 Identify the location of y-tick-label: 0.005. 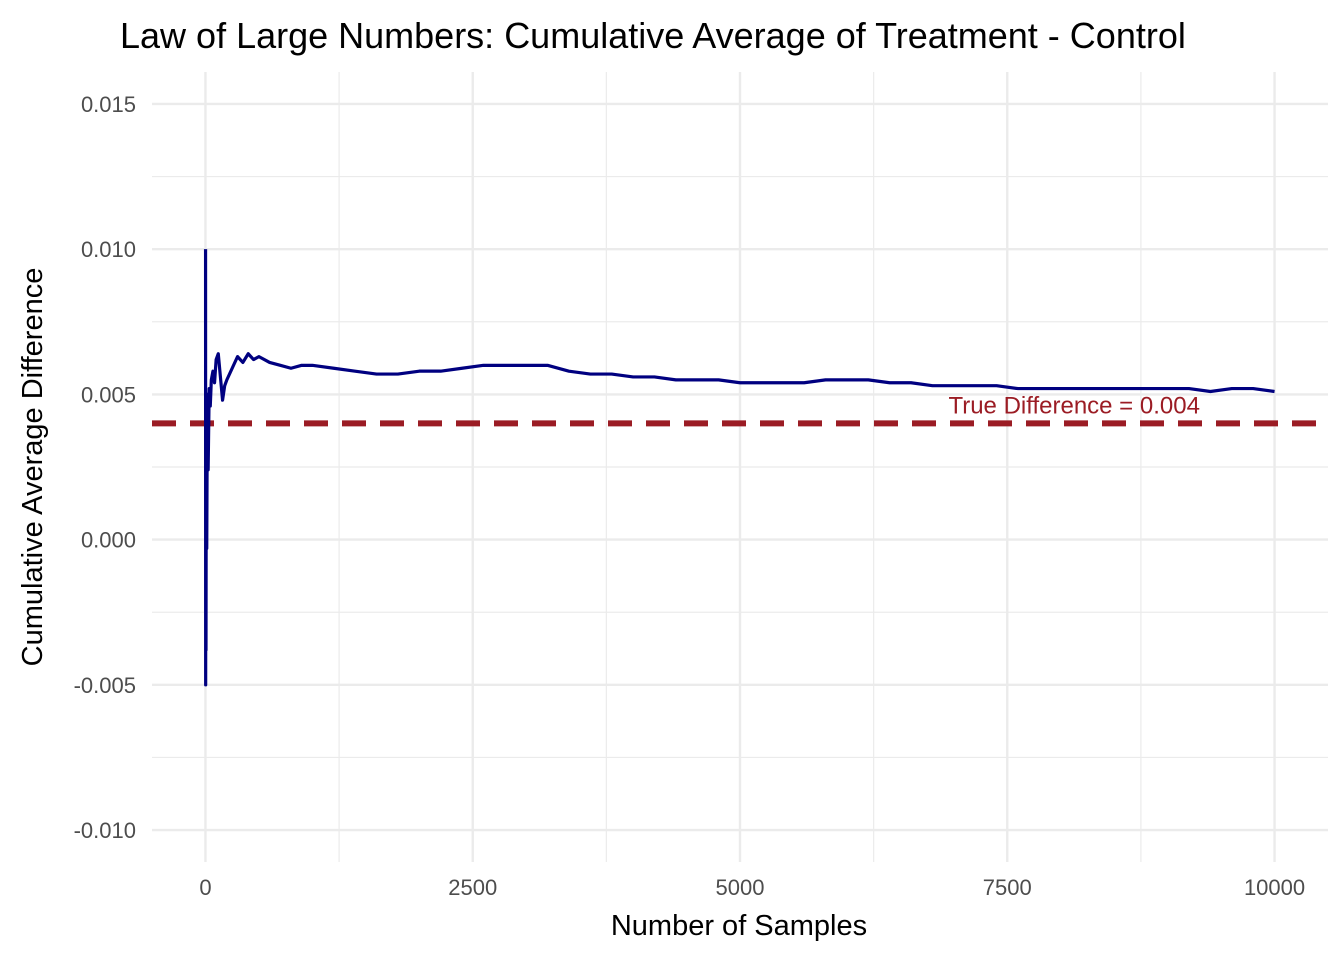
(108, 394).